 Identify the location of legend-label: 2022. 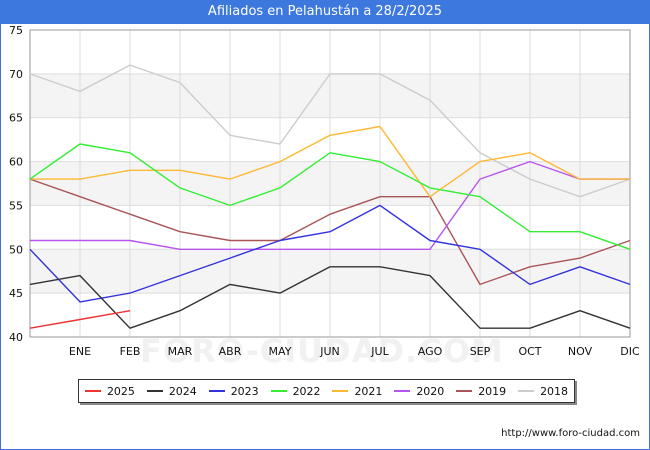
(306, 391).